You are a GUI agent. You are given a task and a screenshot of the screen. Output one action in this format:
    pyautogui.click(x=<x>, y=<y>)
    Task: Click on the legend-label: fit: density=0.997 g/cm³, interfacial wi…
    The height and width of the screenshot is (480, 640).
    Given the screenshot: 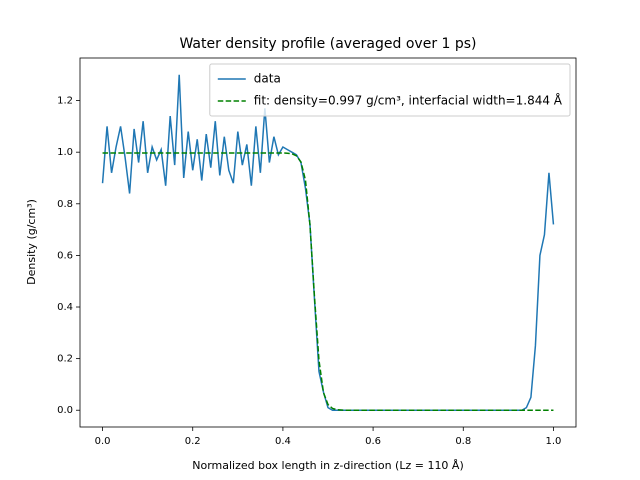 What is the action you would take?
    pyautogui.click(x=408, y=100)
    